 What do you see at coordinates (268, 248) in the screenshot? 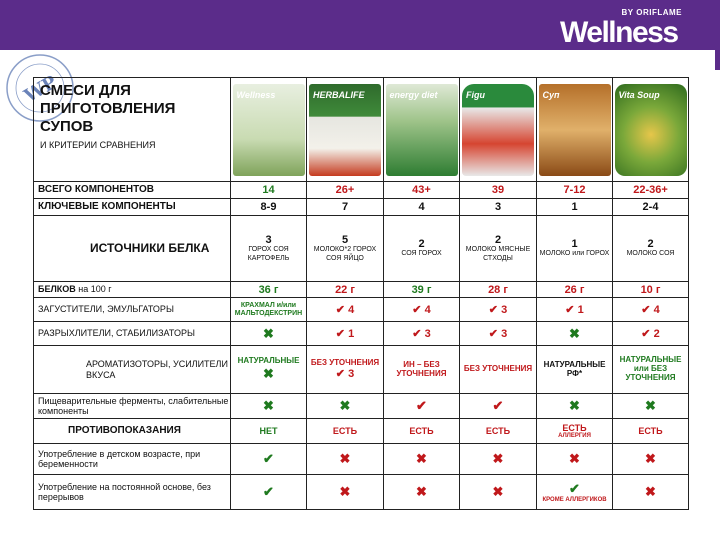
I see `protein-src-1: 3 ГОРОХ СОЯ КАРТОФЕЛЬ` at bounding box center [268, 248].